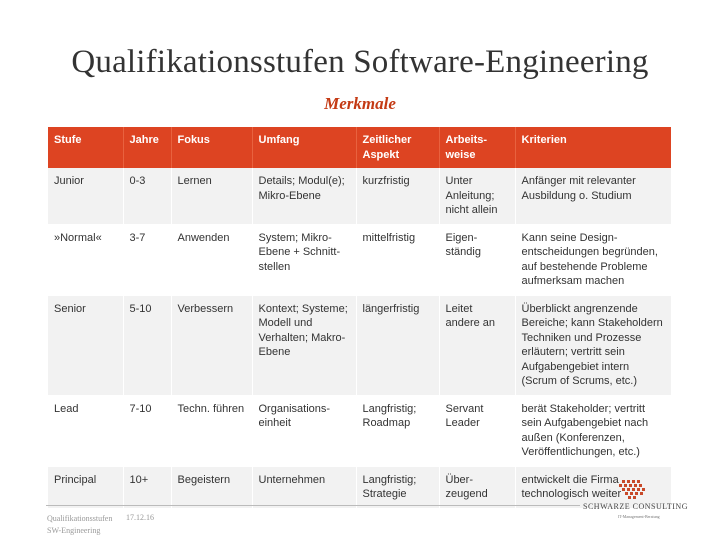 The image size is (720, 540). Describe the element at coordinates (398, 430) in the screenshot. I see `cell-zeitlicher-aspekt: Langfristig; Roadmap` at that location.